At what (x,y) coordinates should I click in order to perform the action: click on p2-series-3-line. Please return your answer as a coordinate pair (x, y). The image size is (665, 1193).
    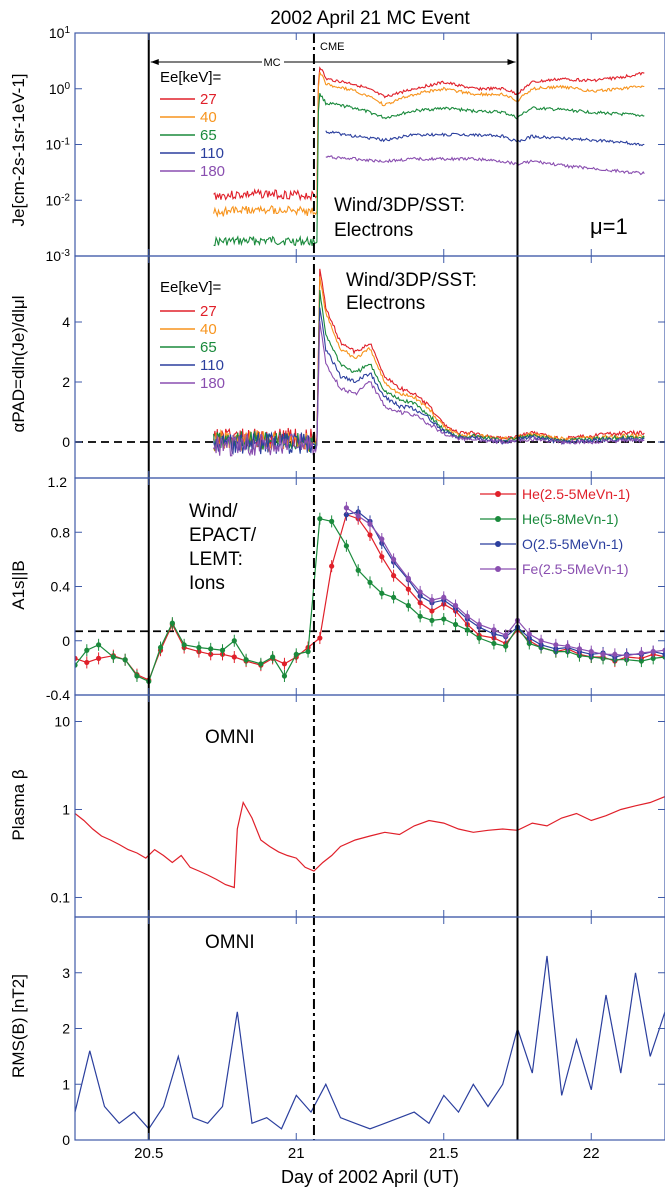
    Looking at the image, I should click on (429, 371).